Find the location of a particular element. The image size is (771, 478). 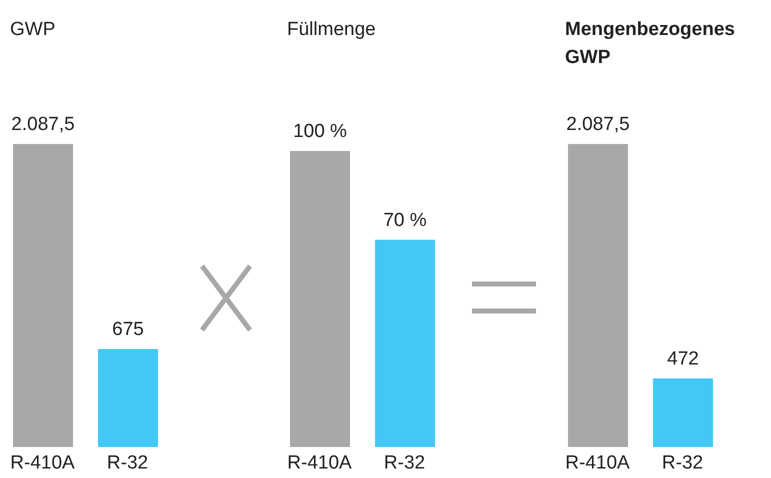

data-label: 70 % is located at coordinates (405, 220).